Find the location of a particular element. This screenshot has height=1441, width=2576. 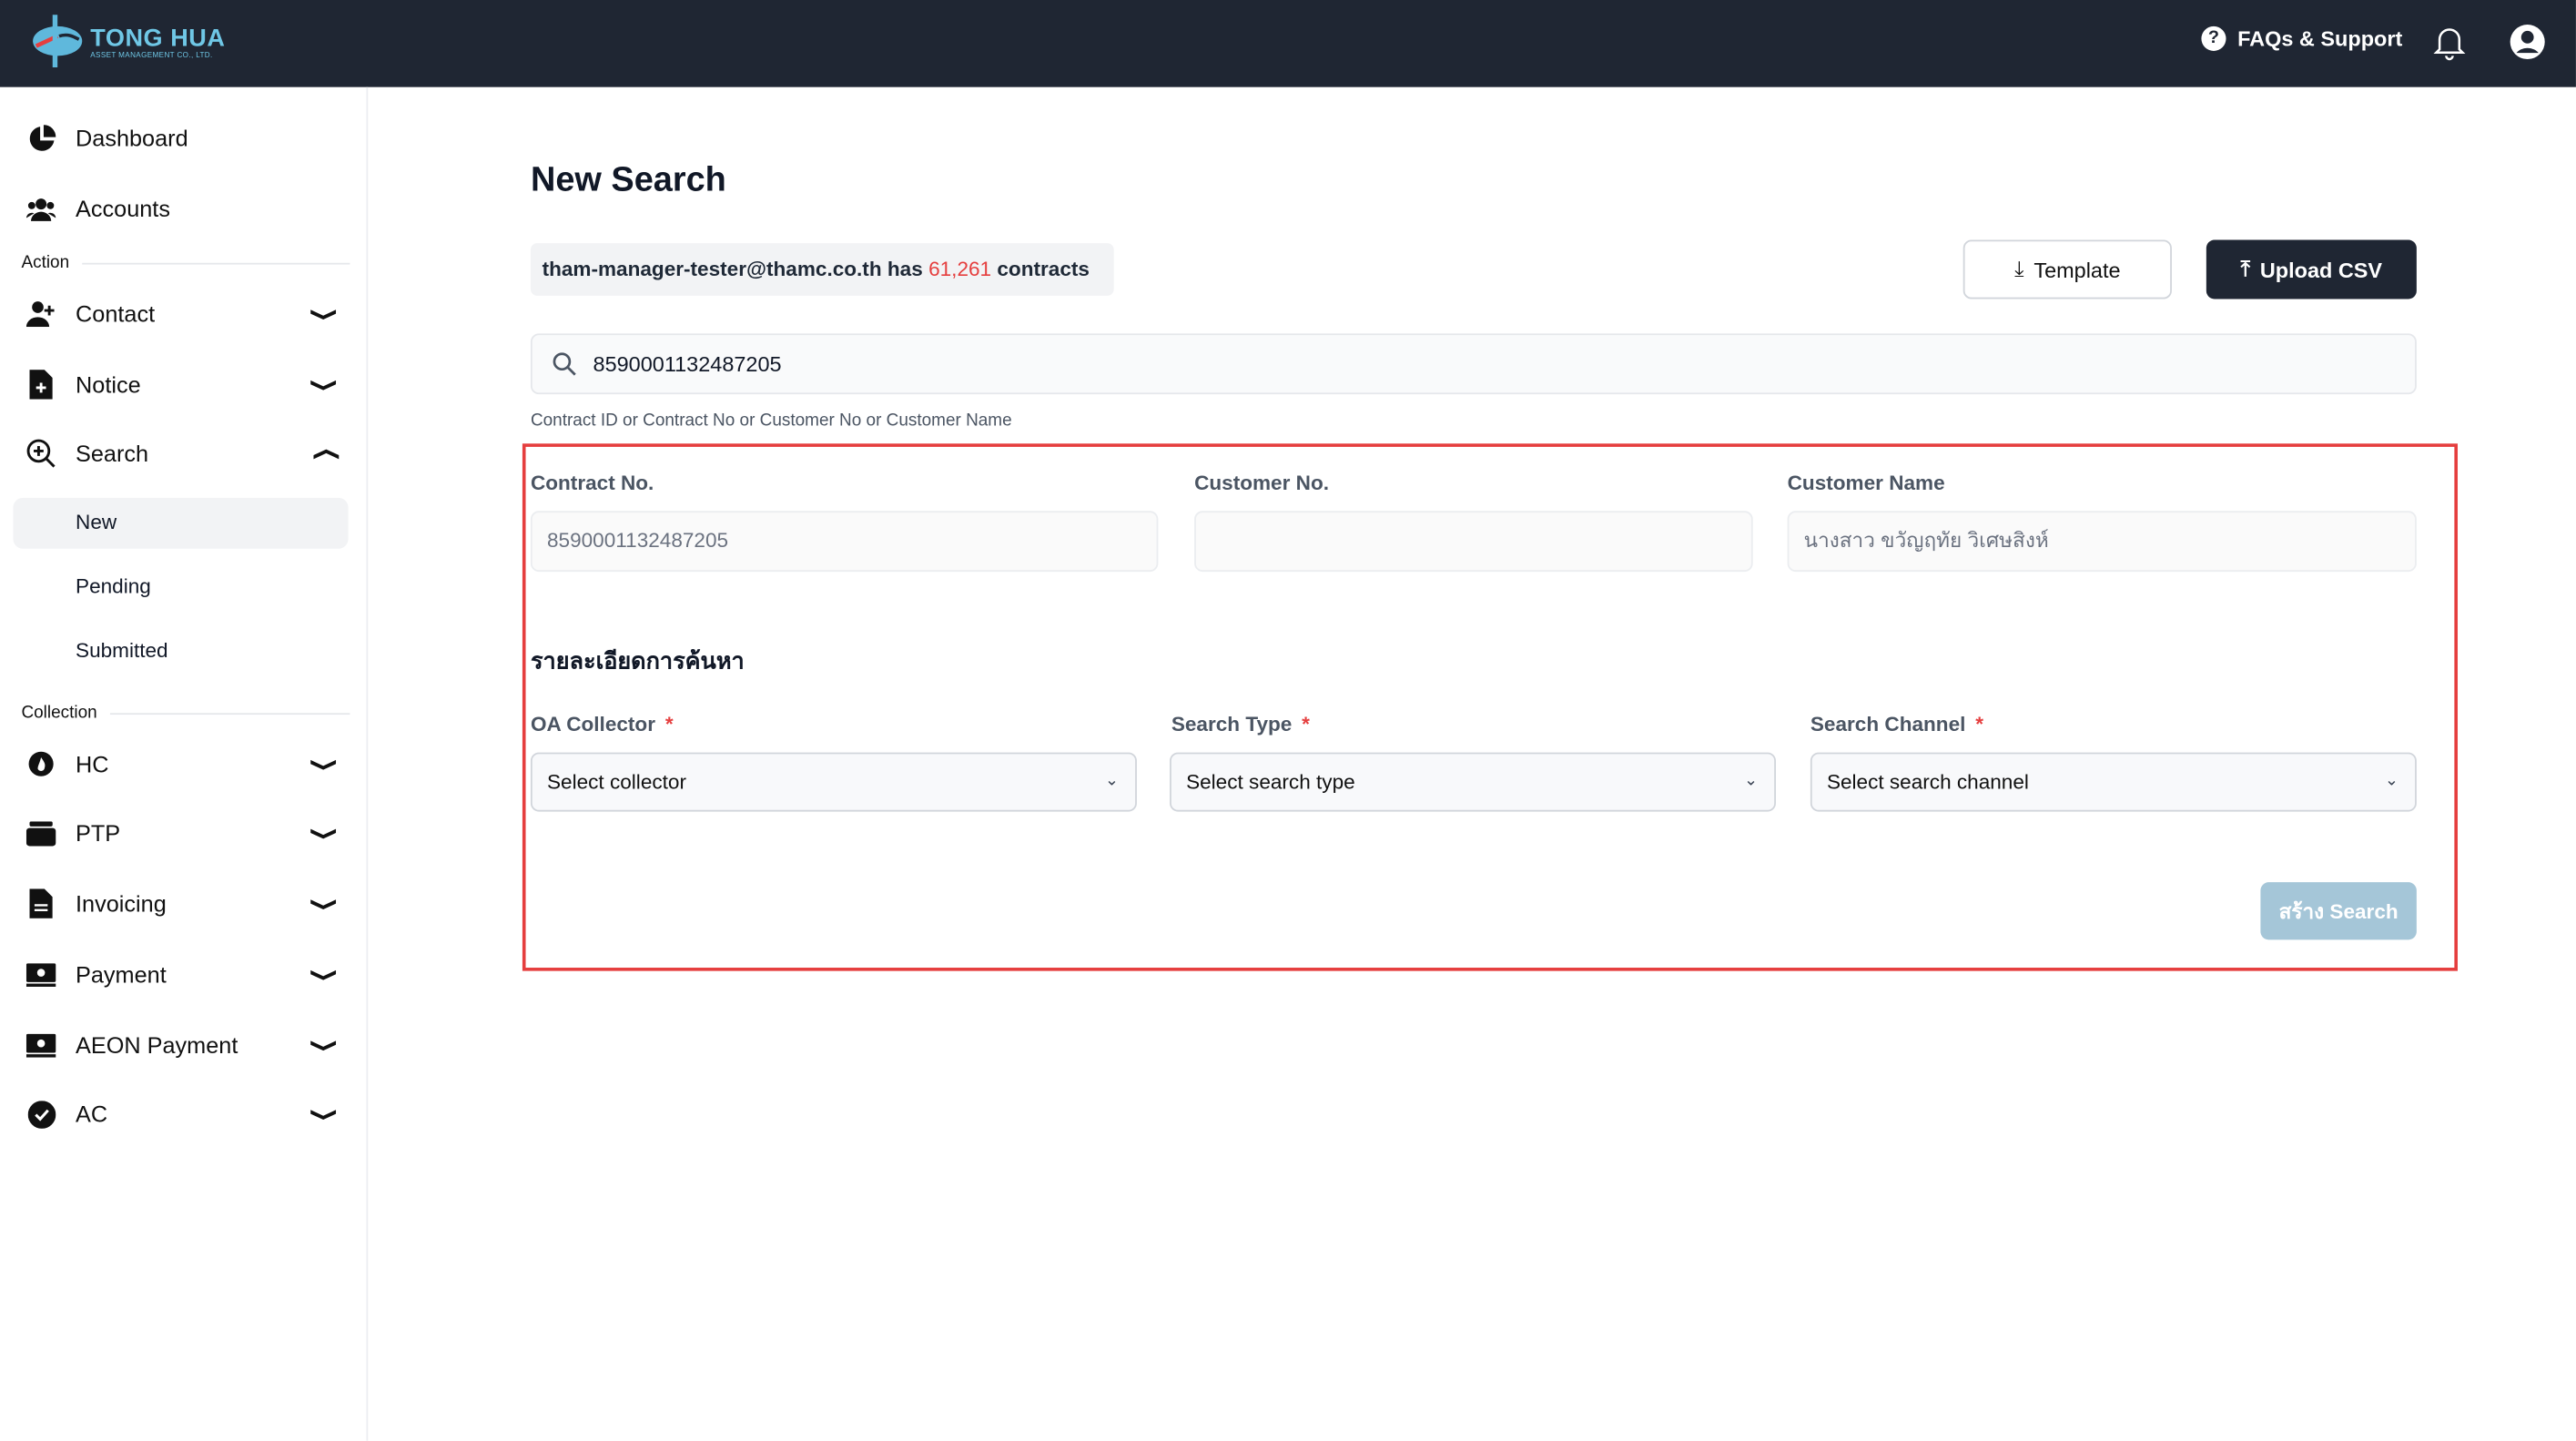

brand-subtitle: ASSET MANAGEMENT CO., LTD. is located at coordinates (151, 55).